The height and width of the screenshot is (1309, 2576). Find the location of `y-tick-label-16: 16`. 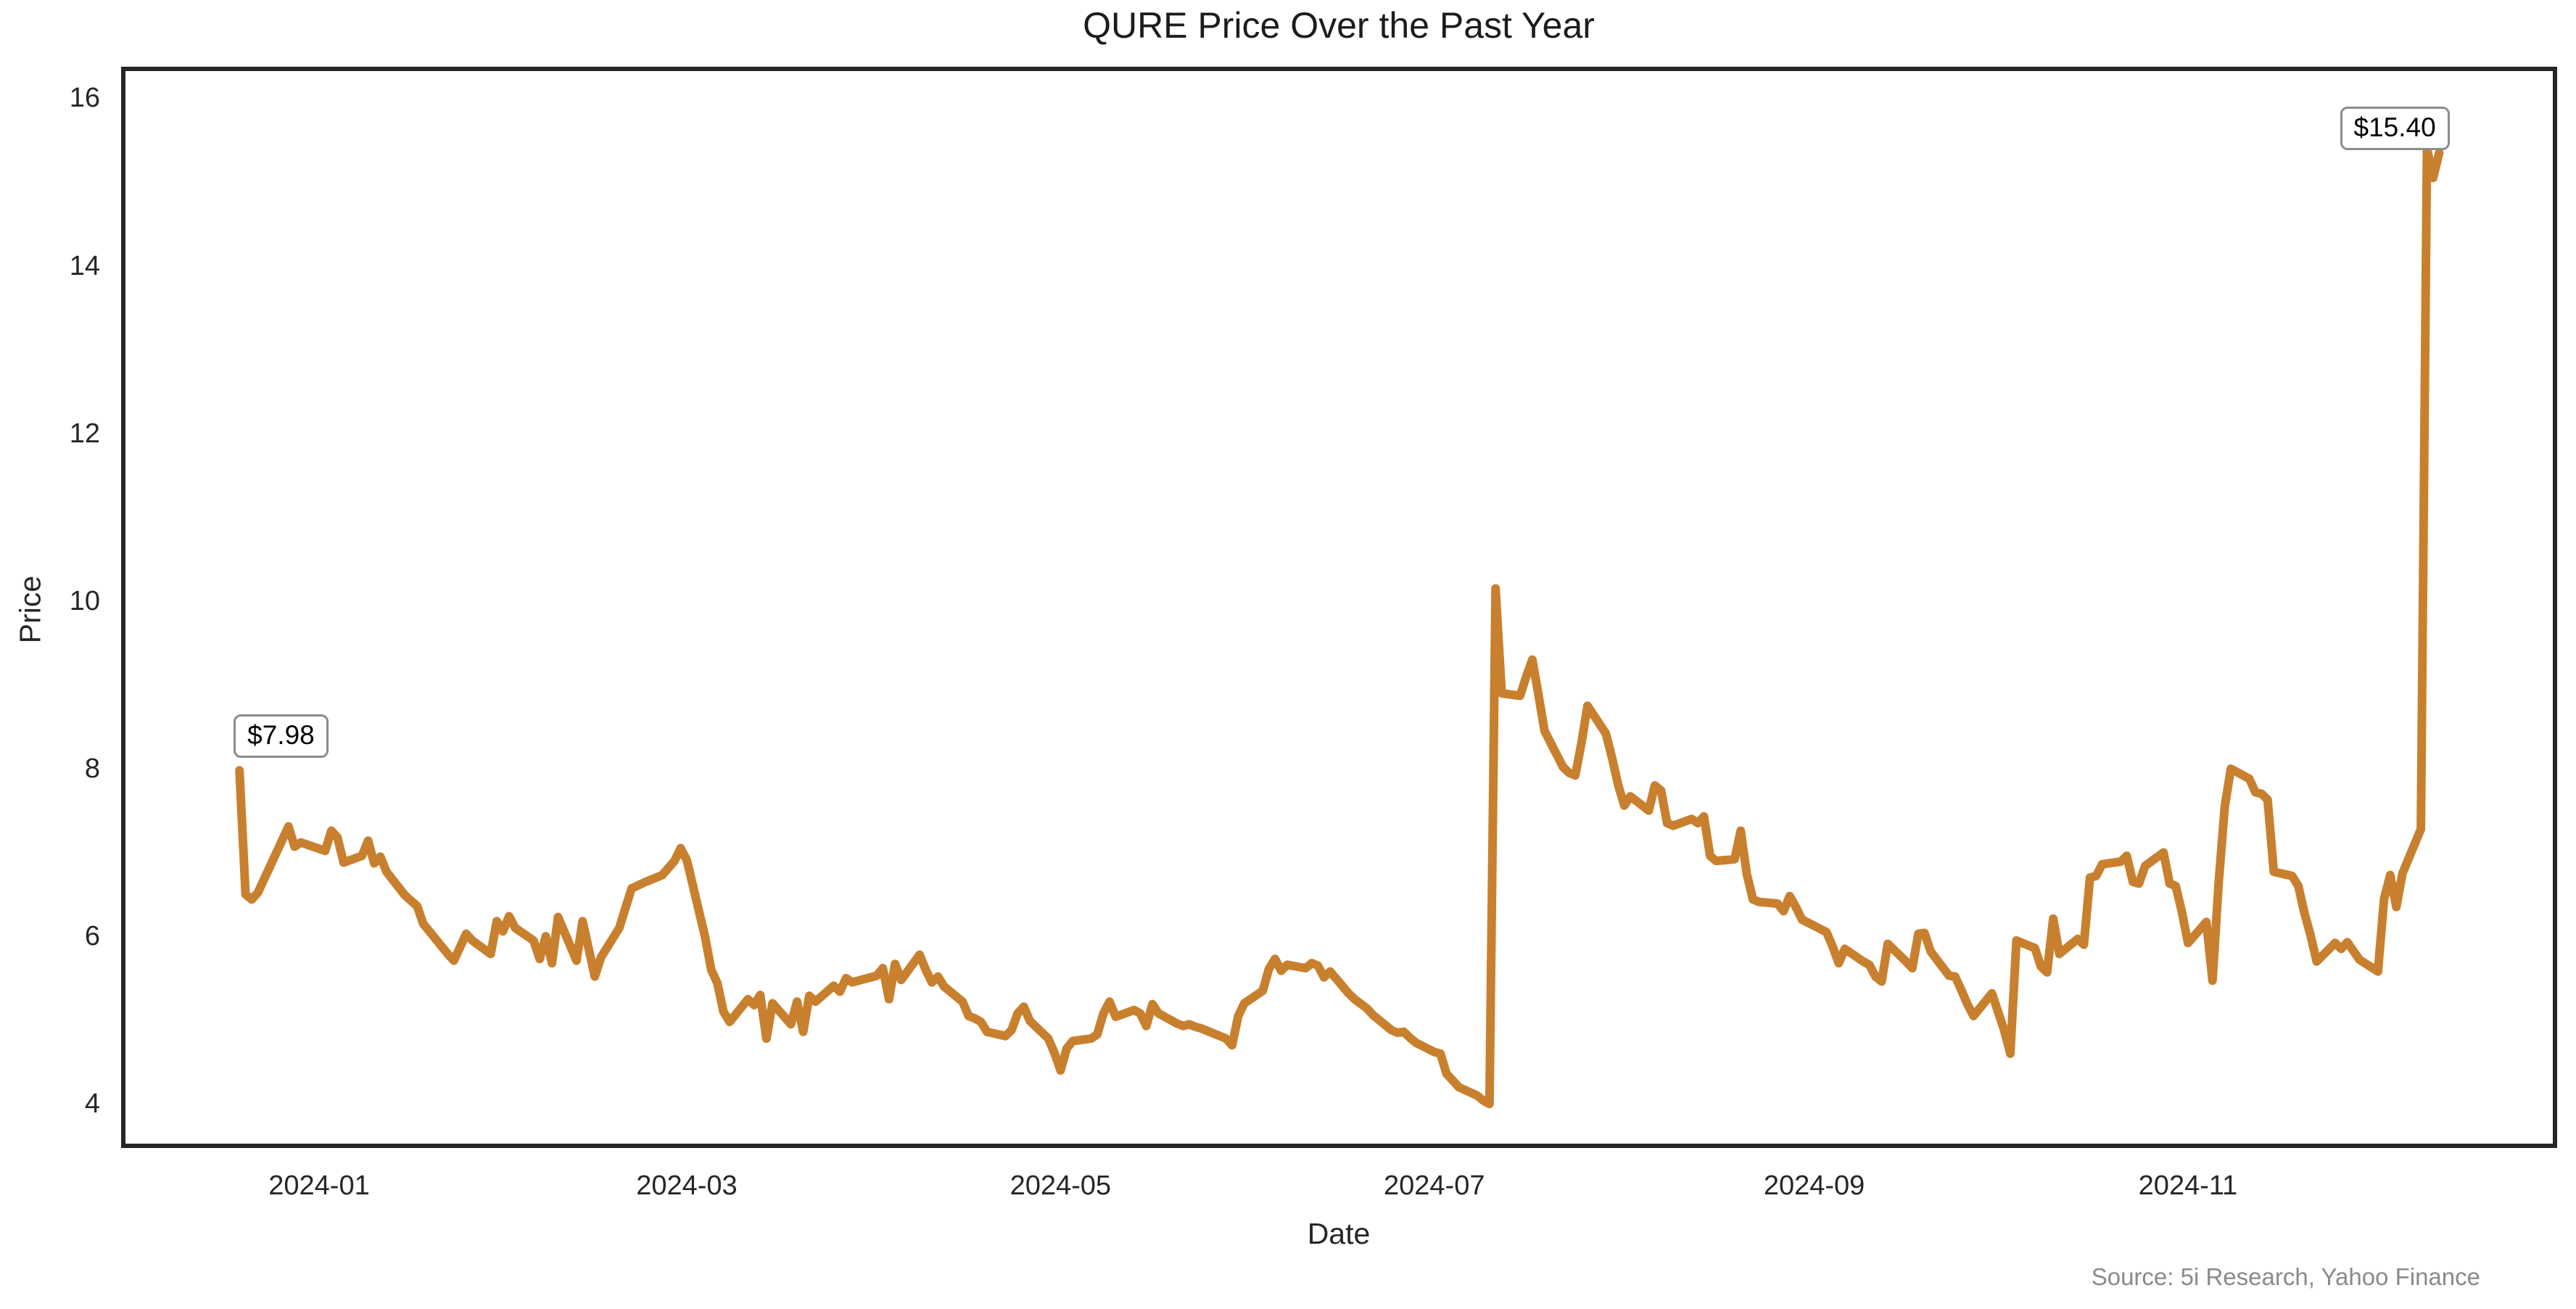

y-tick-label-16: 16 is located at coordinates (84, 99).